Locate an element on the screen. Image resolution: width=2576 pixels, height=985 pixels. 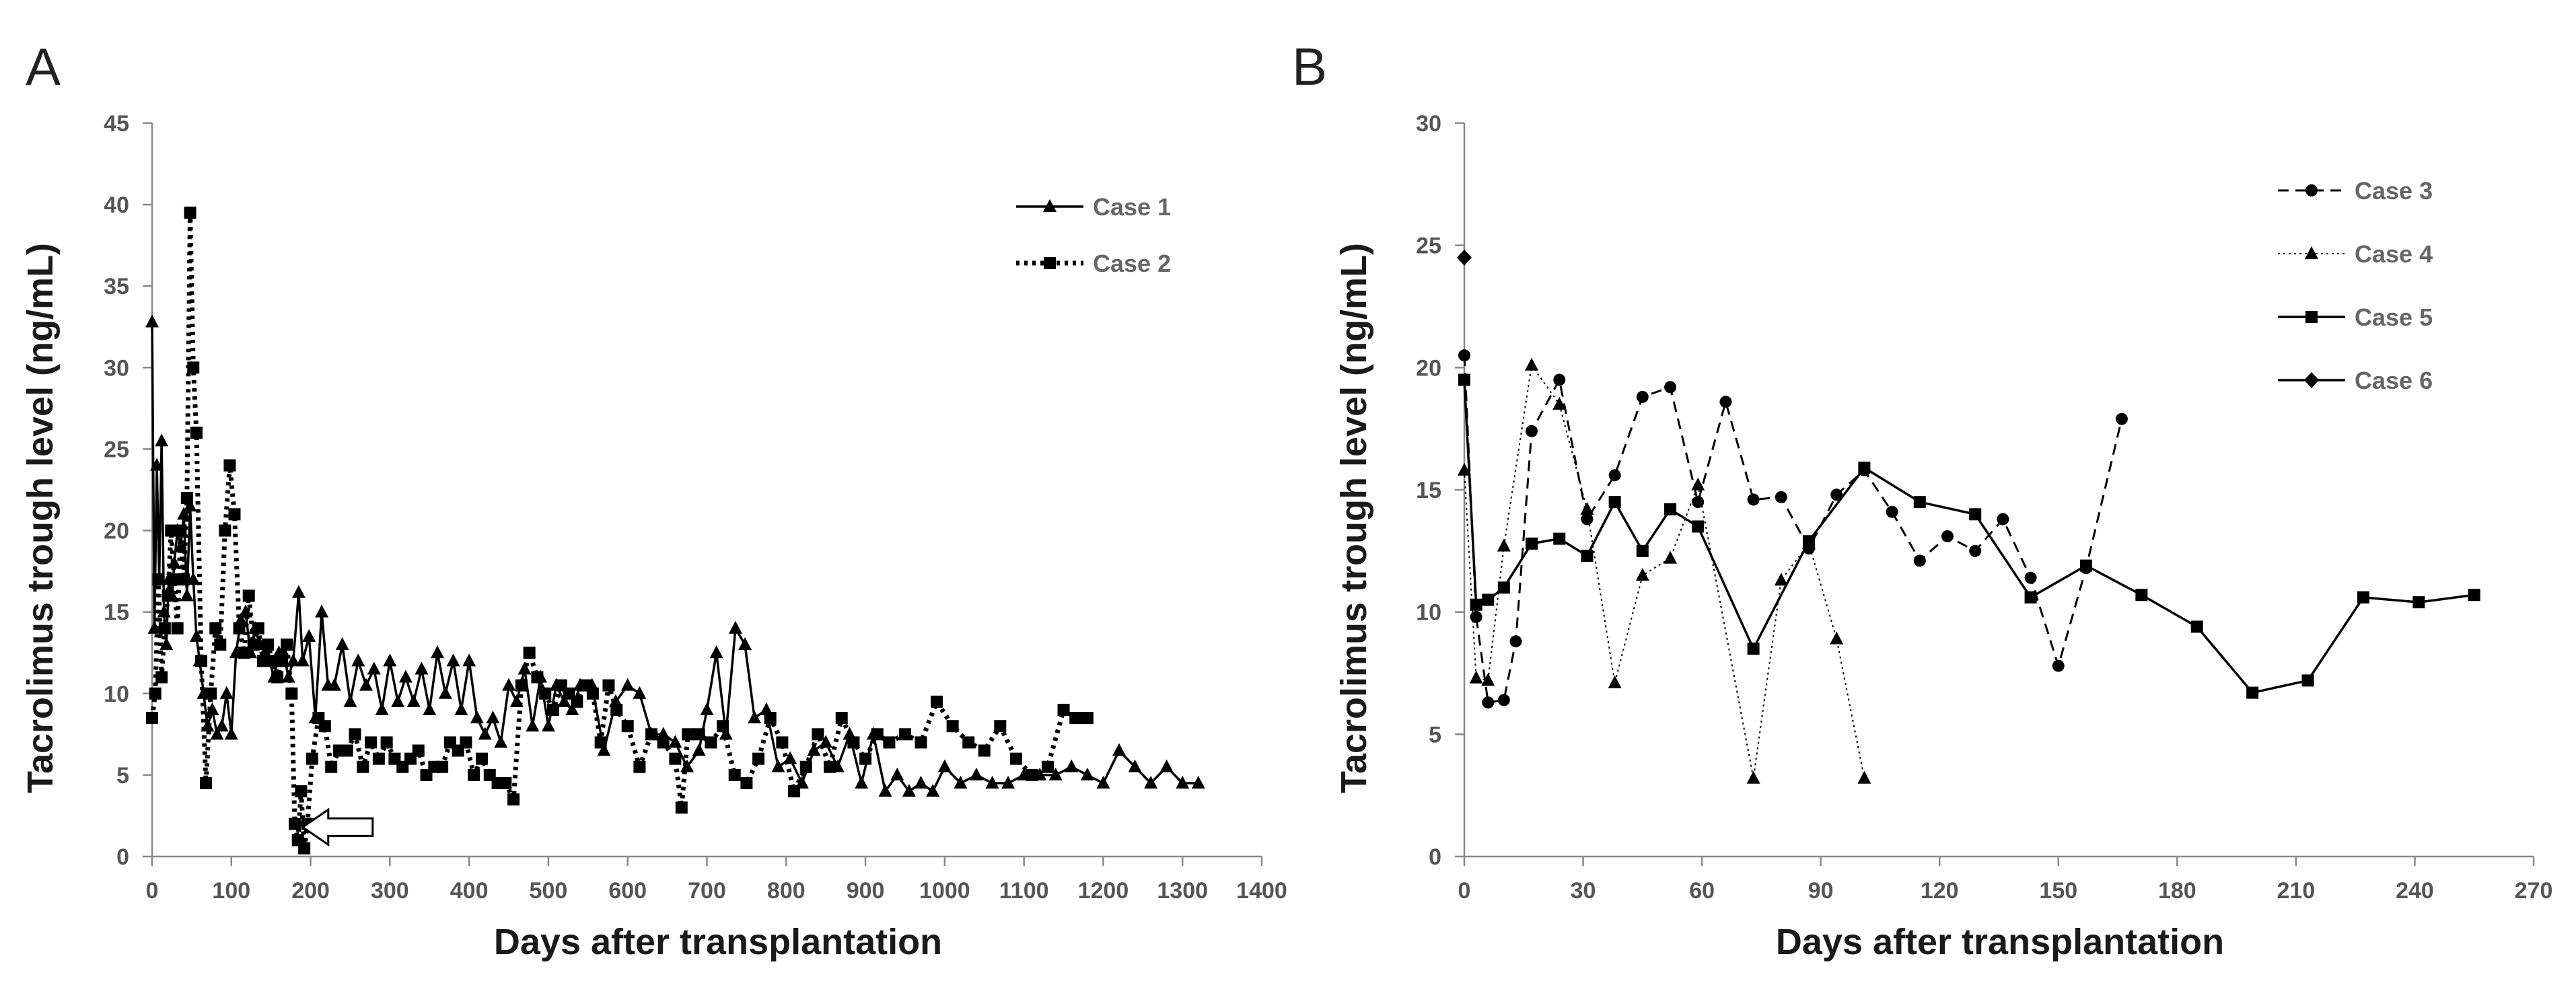
panel-b-legend-case-5: Case 5 is located at coordinates (2355, 317).